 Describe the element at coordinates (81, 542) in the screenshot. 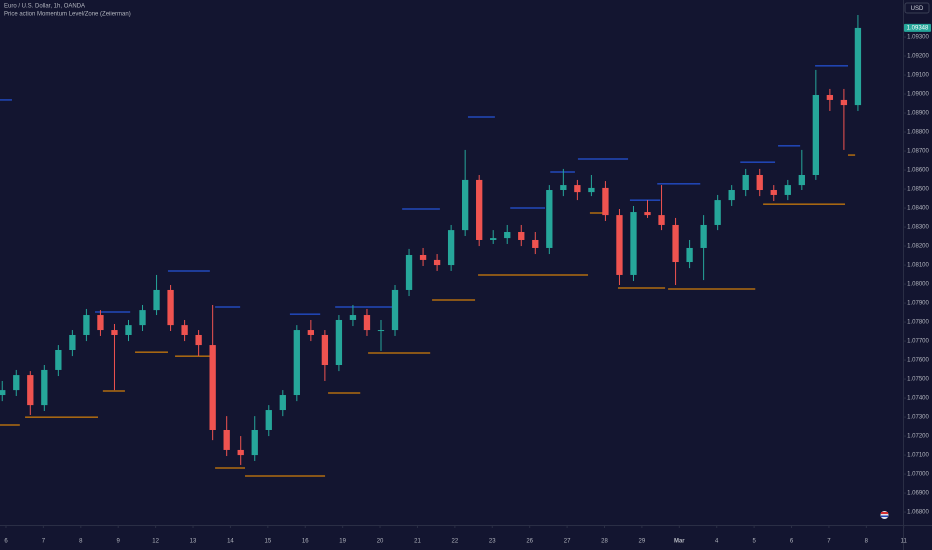

I see `x-tick-label: 8` at that location.